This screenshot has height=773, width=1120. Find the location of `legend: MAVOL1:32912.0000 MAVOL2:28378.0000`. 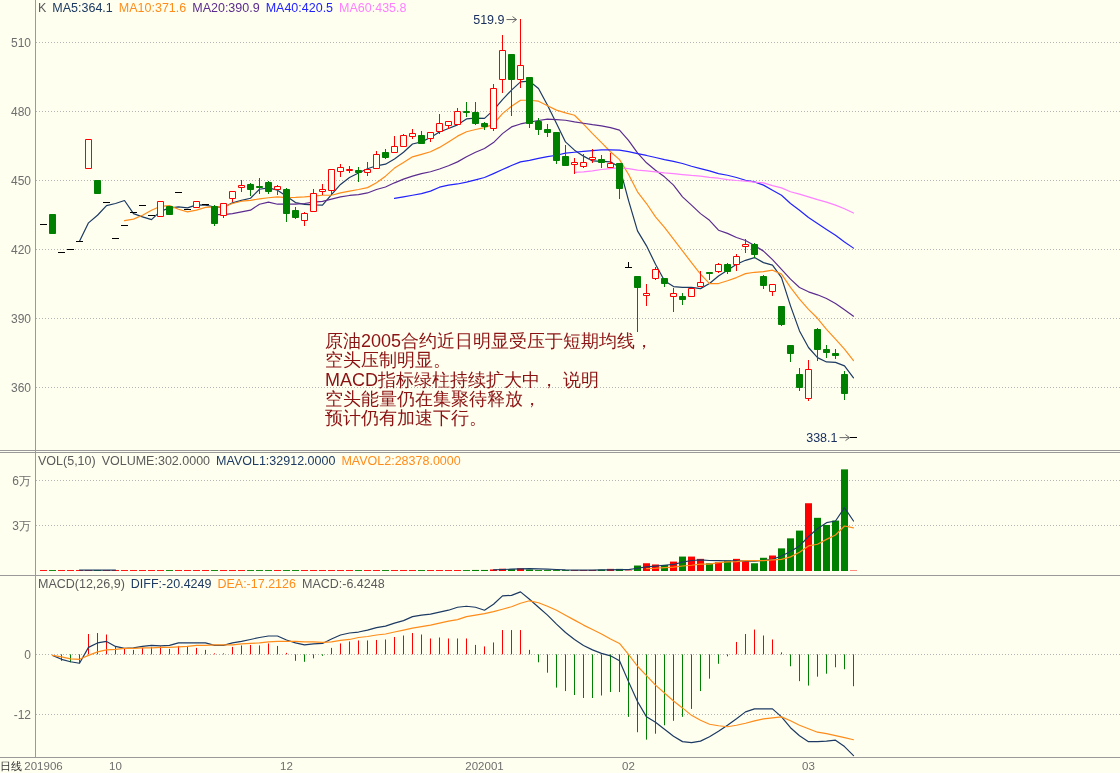

legend: MAVOL1:32912.0000 MAVOL2:28378.0000 is located at coordinates (338, 461).